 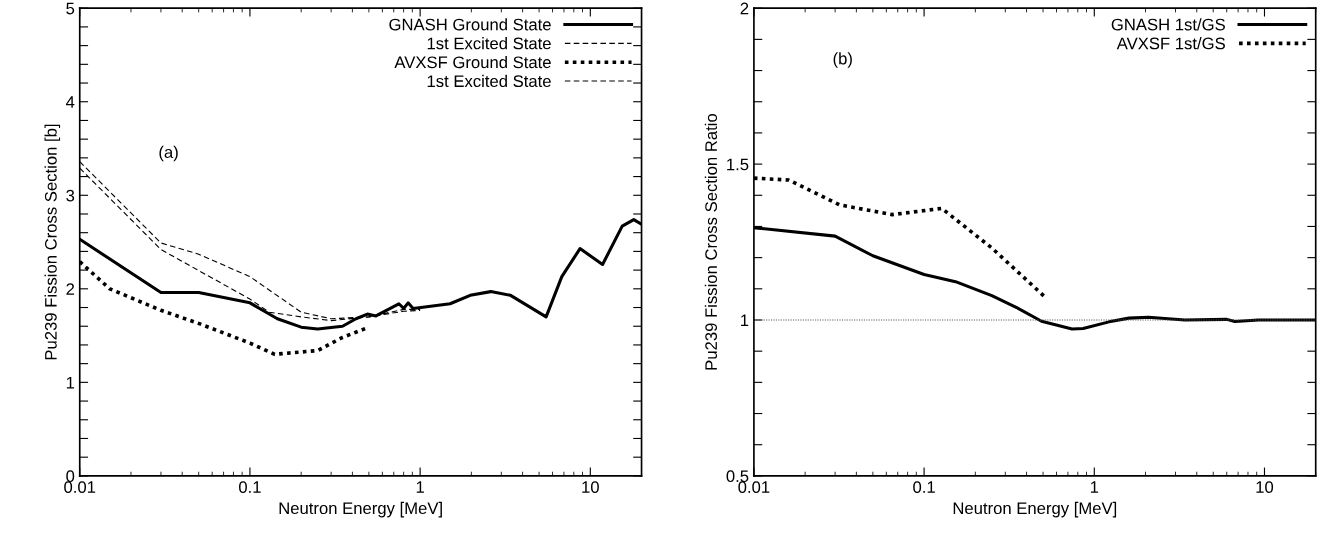 What do you see at coordinates (70, 476) in the screenshot?
I see `y-tick-label: 0` at bounding box center [70, 476].